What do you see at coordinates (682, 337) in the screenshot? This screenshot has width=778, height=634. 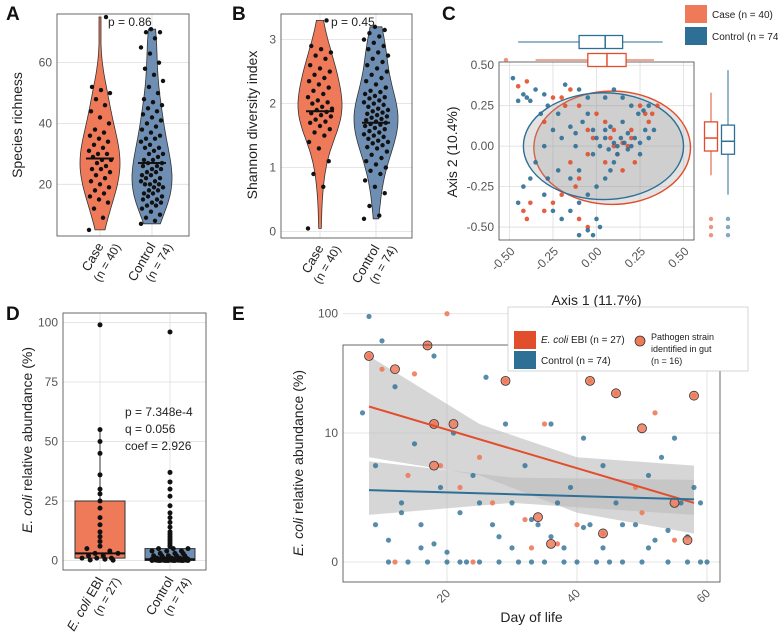 I see `panel-e-legend-pathogen: Pathogen strain` at bounding box center [682, 337].